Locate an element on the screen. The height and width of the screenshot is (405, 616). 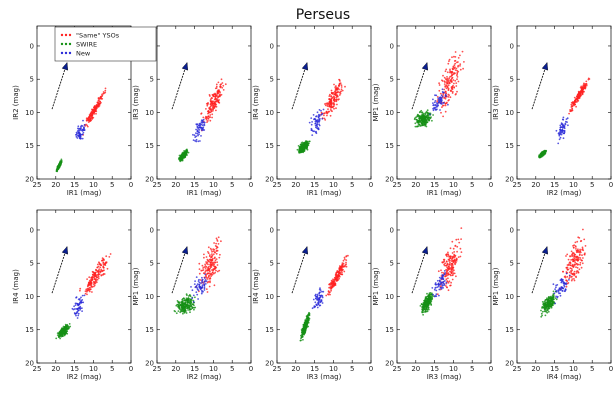
y-tick-label: 20 is located at coordinates (29, 180).